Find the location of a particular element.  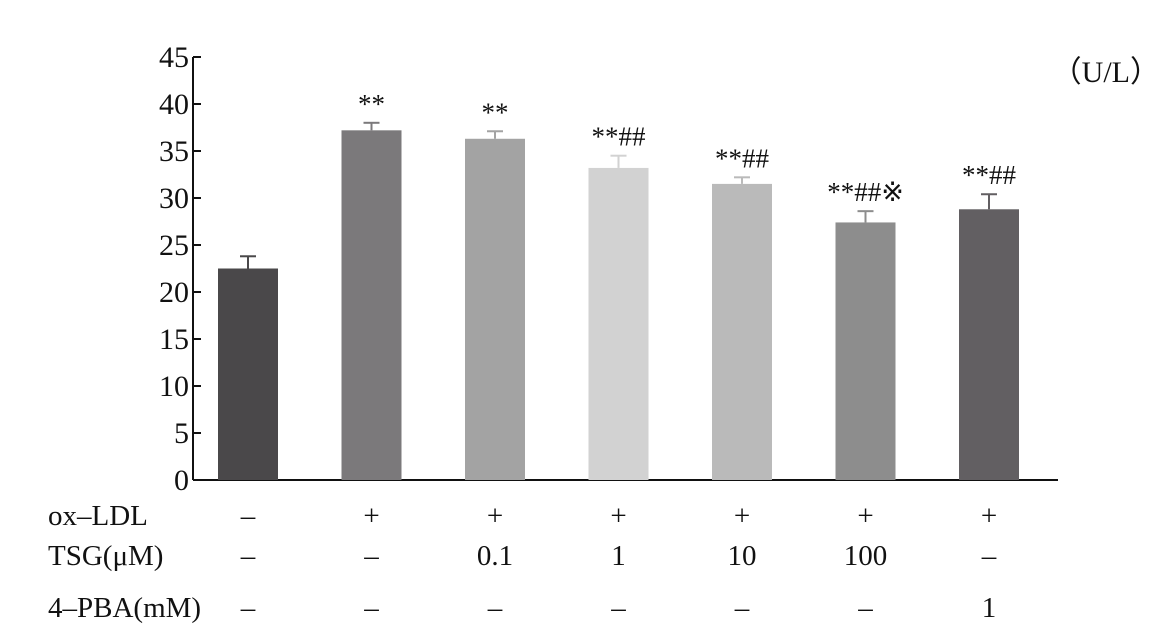

table-cell: 0.1 is located at coordinates (495, 556).